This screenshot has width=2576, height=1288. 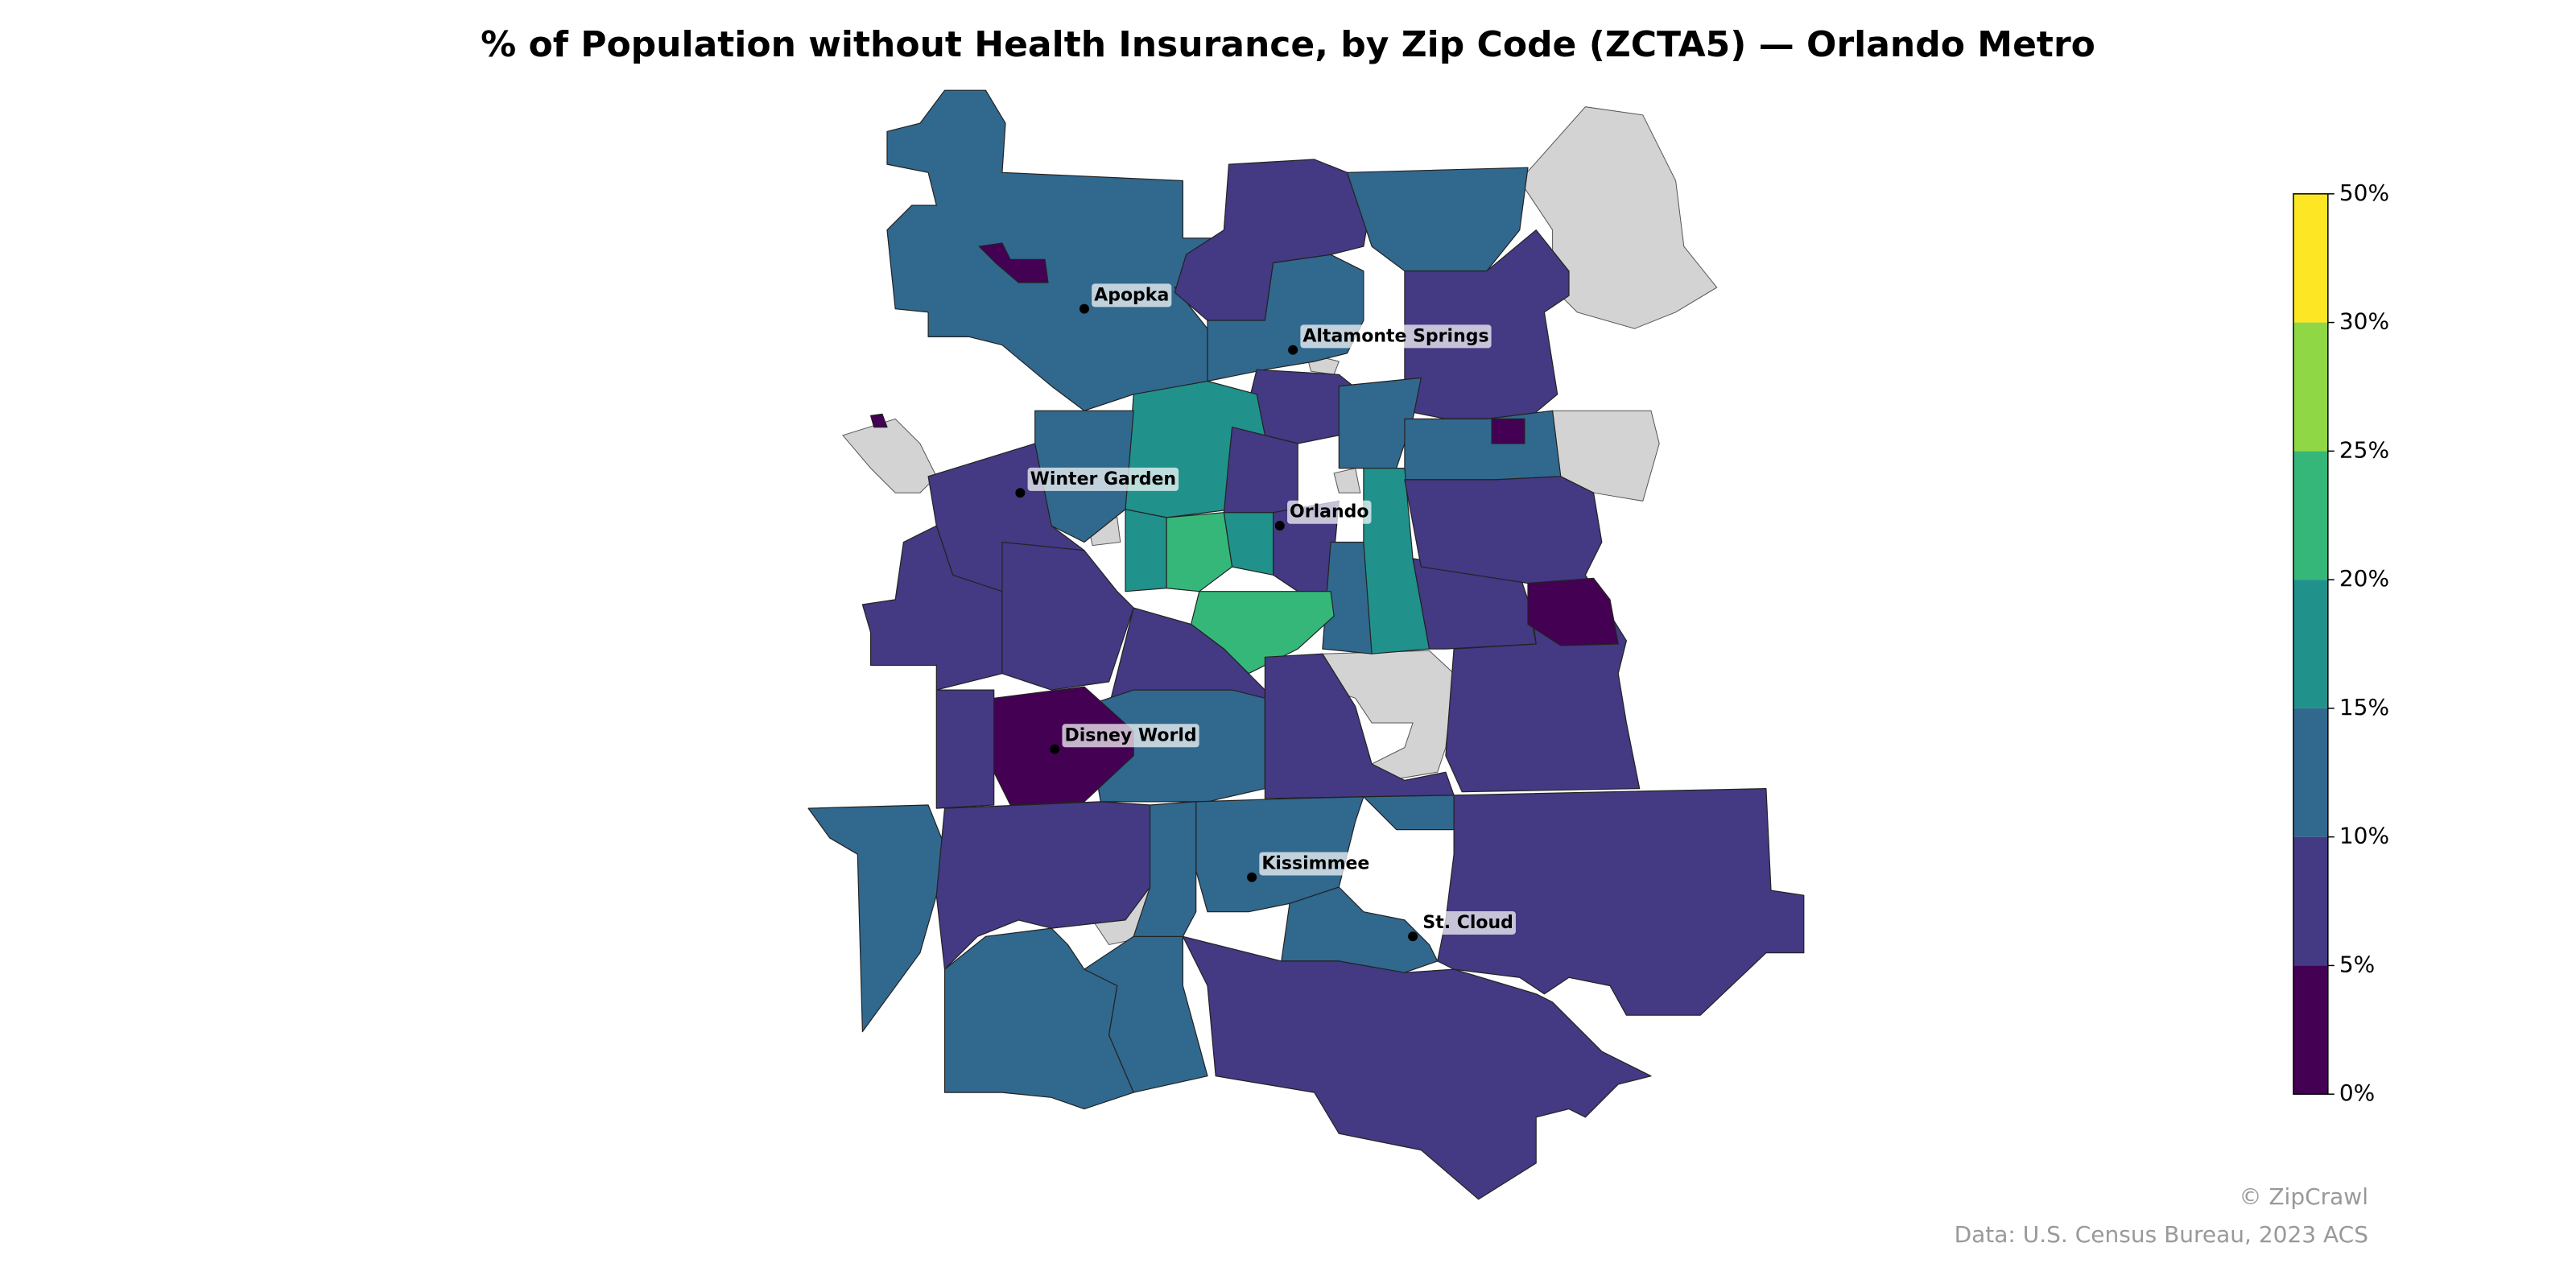 What do you see at coordinates (2364, 836) in the screenshot?
I see `colorbar-tick-label: 10%` at bounding box center [2364, 836].